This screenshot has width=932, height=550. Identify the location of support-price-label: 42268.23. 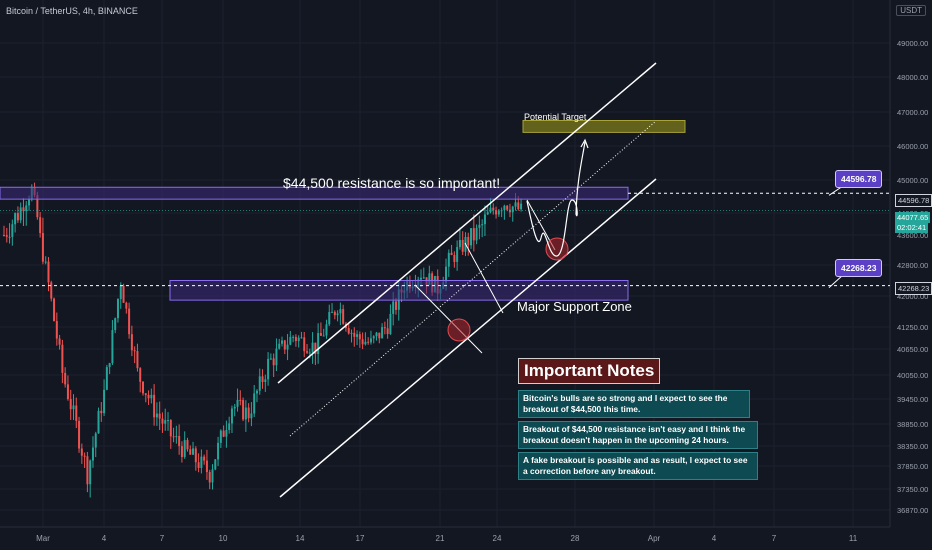
(913, 288).